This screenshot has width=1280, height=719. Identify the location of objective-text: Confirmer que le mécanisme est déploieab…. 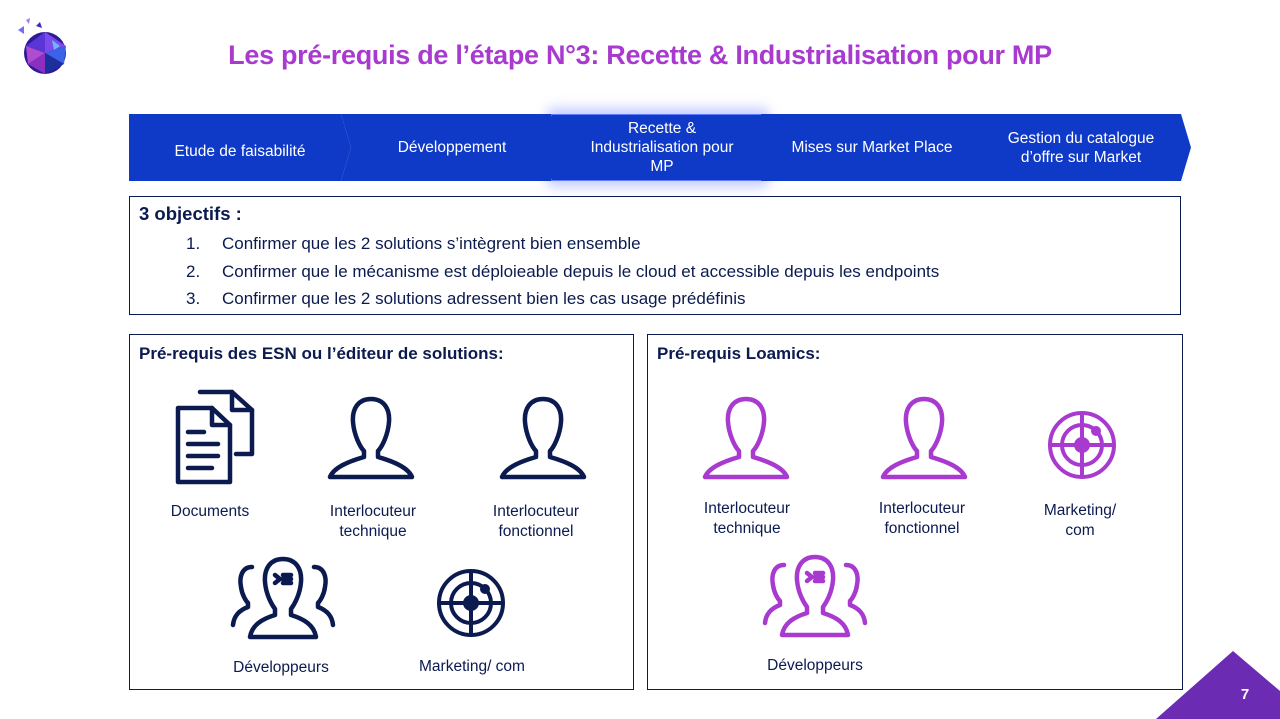
(581, 271).